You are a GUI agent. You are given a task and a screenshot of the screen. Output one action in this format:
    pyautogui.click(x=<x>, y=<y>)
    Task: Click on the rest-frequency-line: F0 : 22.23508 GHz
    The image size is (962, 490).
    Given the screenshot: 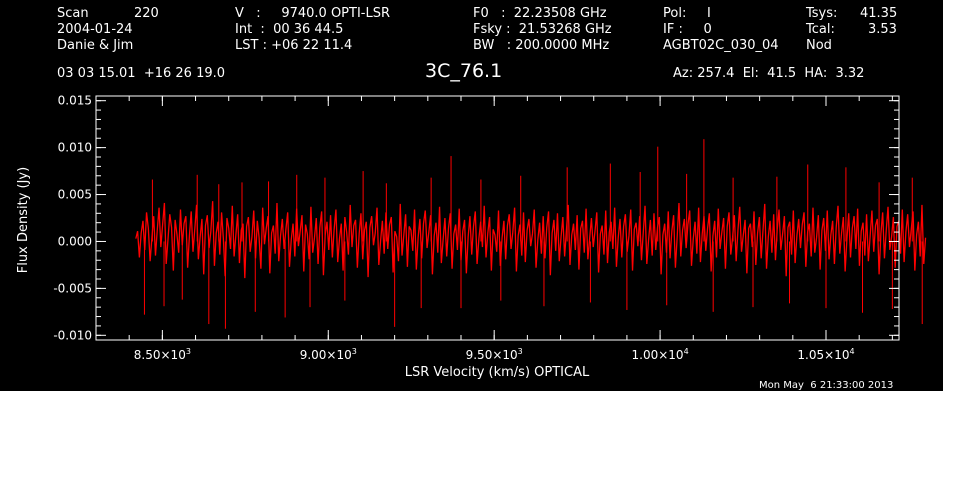 What is the action you would take?
    pyautogui.click(x=540, y=13)
    